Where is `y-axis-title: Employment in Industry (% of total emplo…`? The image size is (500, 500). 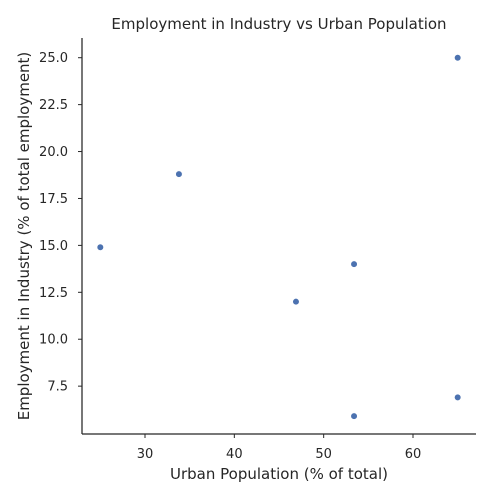 y-axis-title: Employment in Industry (% of total emplo… is located at coordinates (24, 236).